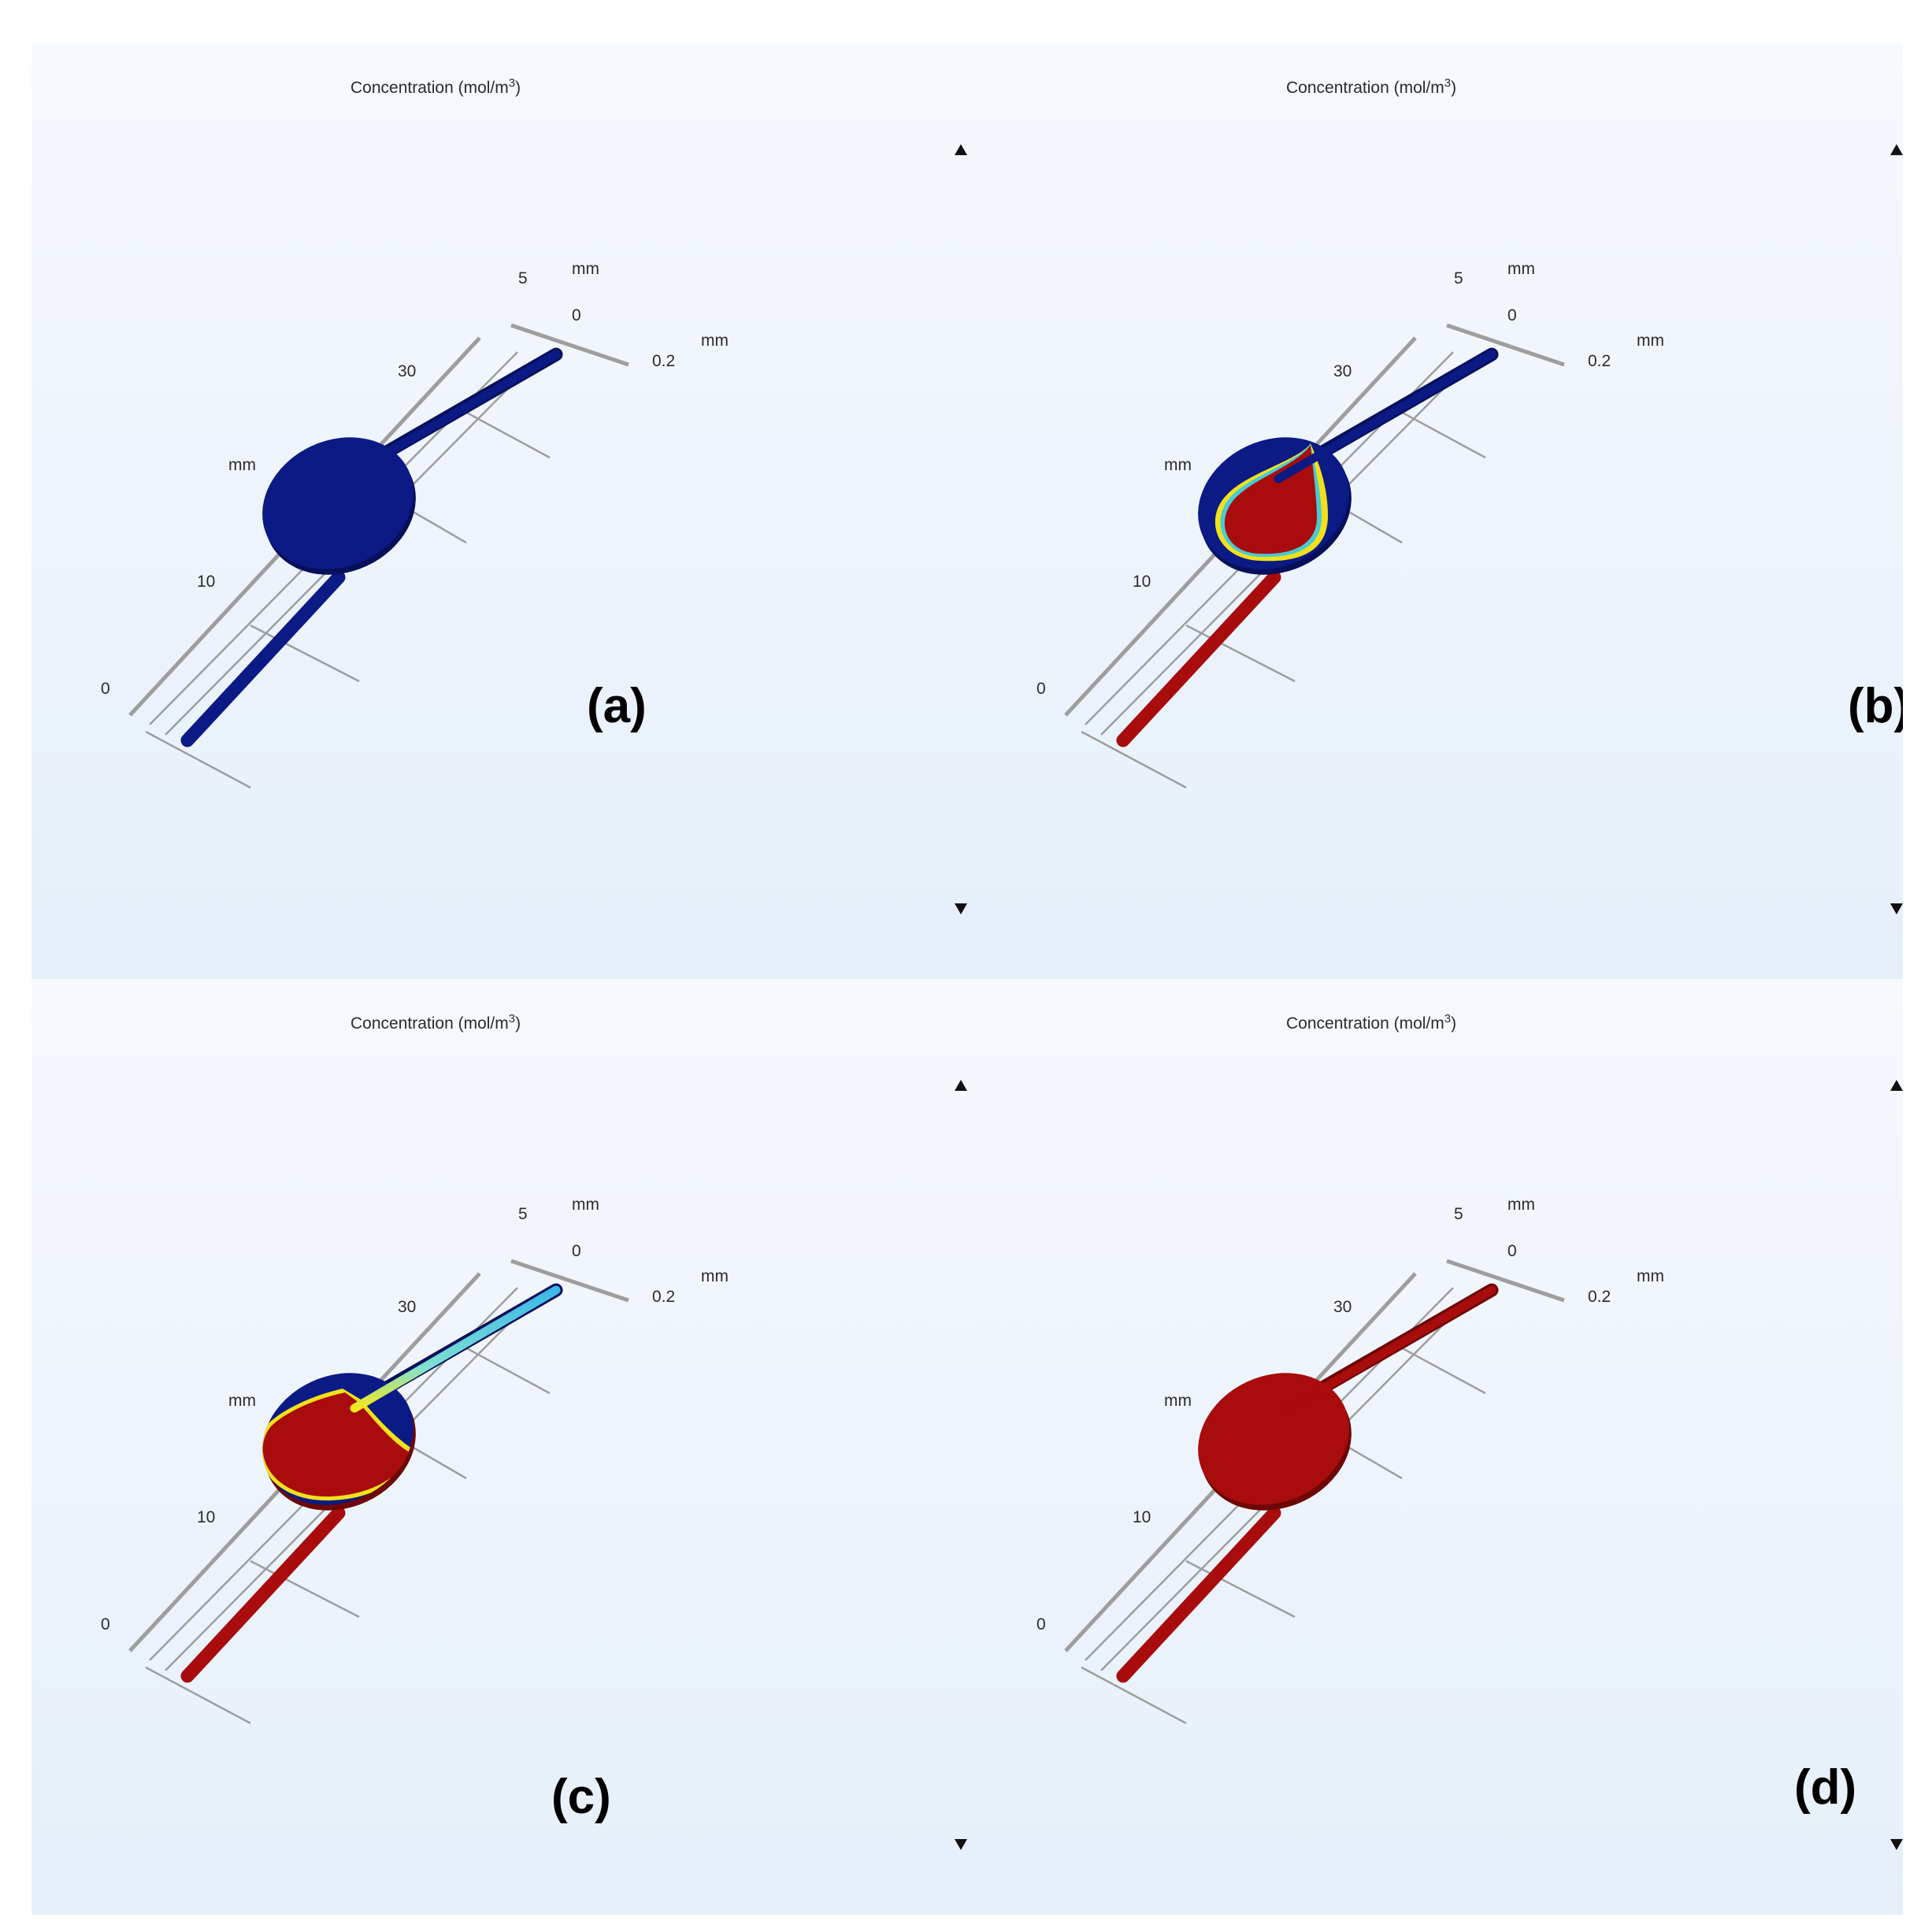 The width and height of the screenshot is (1932, 1932). What do you see at coordinates (581, 1797) in the screenshot?
I see `panel-label: (c)` at bounding box center [581, 1797].